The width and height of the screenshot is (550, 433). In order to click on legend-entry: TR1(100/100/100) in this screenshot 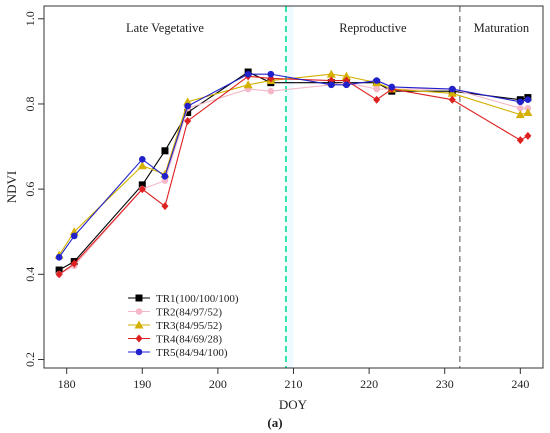, I will do `click(183, 299)`.